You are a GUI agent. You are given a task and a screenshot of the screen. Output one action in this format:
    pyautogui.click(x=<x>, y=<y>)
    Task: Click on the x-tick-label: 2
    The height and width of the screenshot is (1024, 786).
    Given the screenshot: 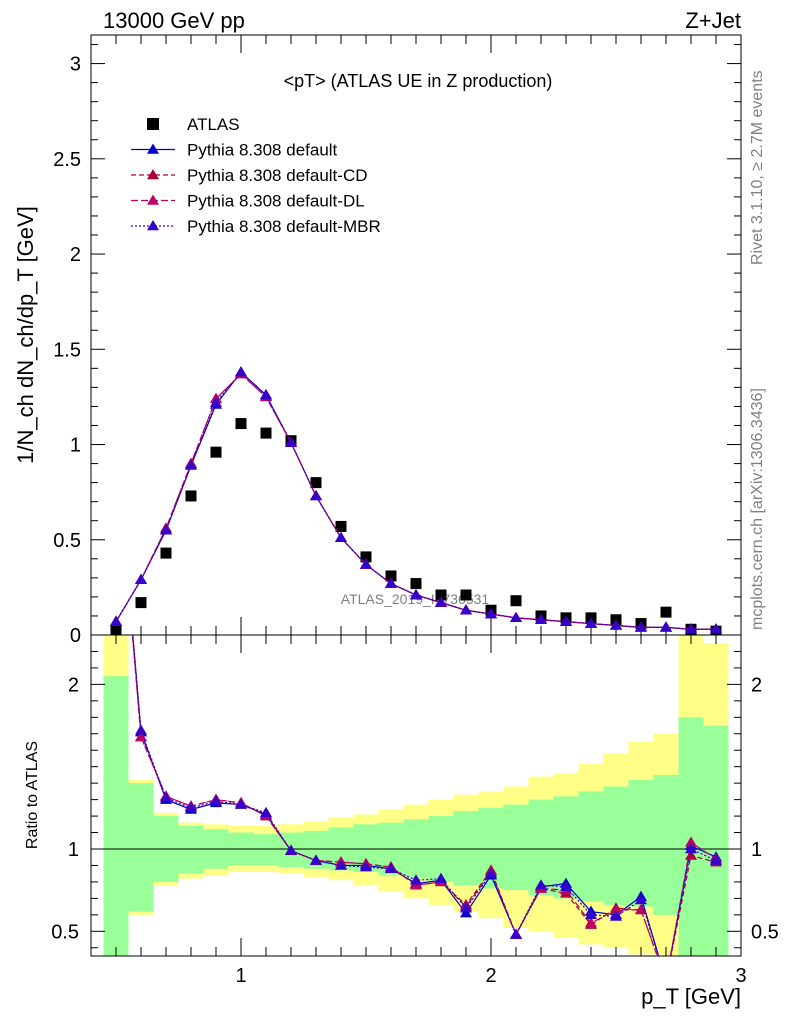 What is the action you would take?
    pyautogui.click(x=490, y=976)
    